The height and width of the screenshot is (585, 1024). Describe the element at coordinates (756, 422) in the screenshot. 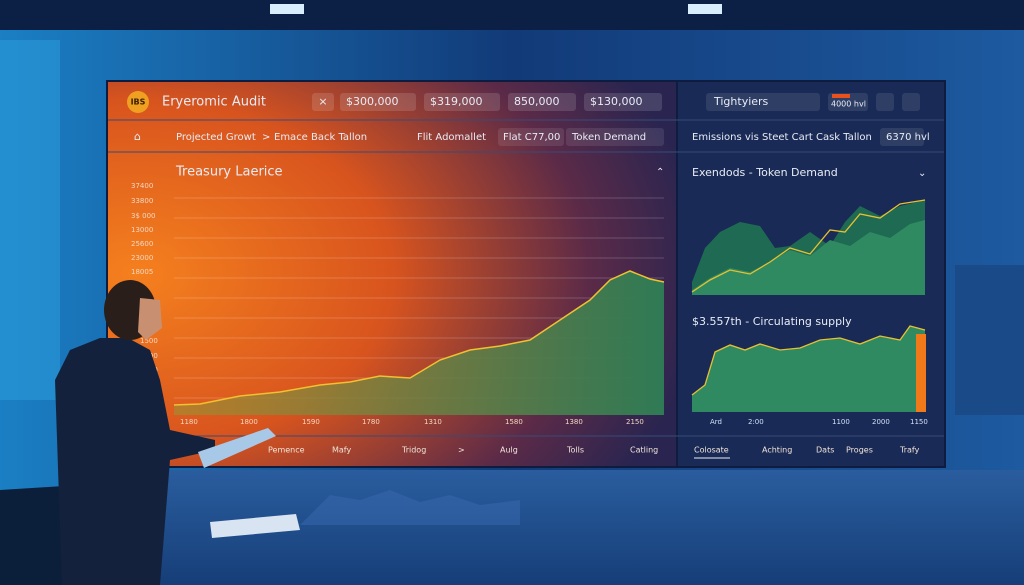

I see `x-label: 2:00` at that location.